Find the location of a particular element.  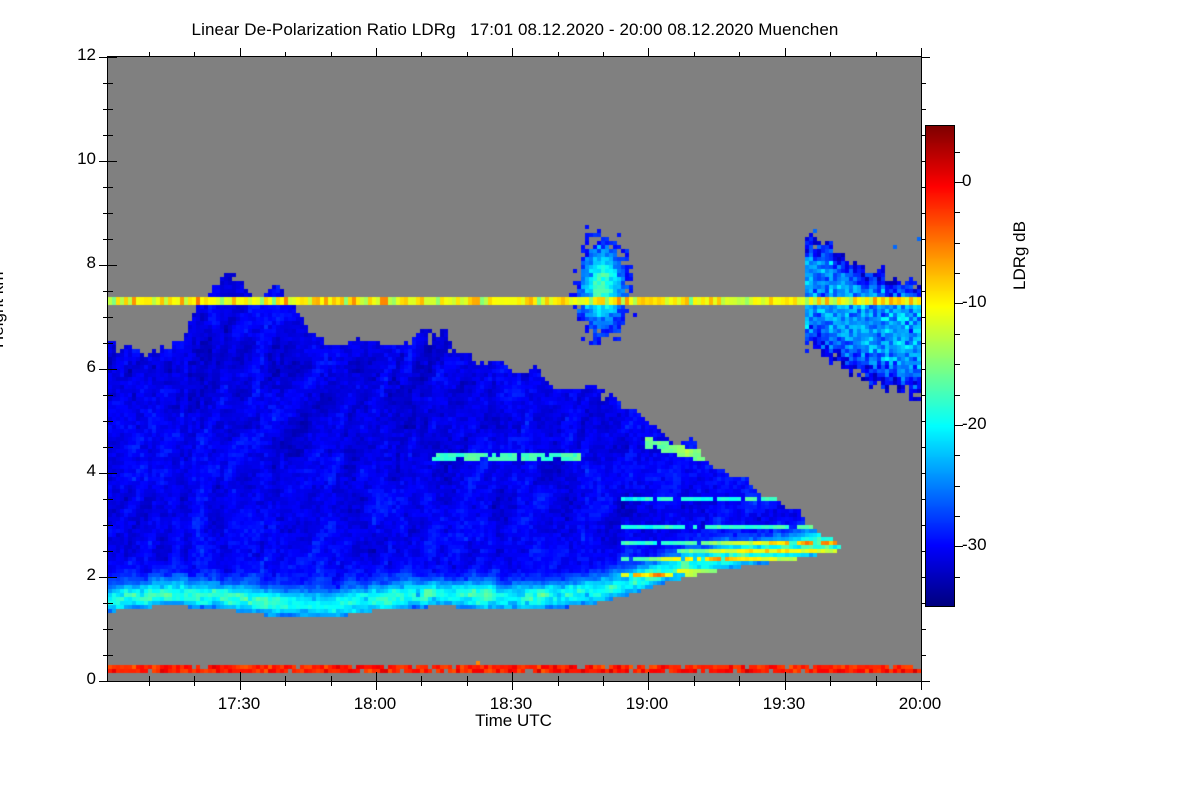

colorbar-tick-label: -20 is located at coordinates (974, 423).